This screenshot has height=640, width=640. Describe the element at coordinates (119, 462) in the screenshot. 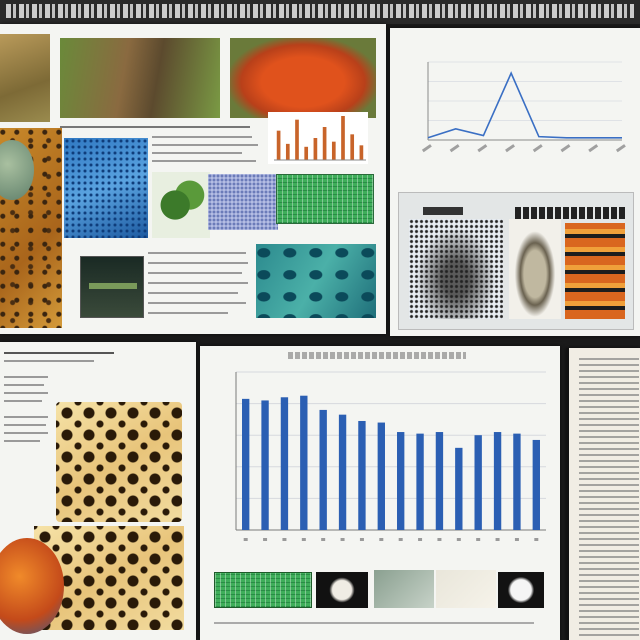

I see `photo-spotted-hand` at that location.